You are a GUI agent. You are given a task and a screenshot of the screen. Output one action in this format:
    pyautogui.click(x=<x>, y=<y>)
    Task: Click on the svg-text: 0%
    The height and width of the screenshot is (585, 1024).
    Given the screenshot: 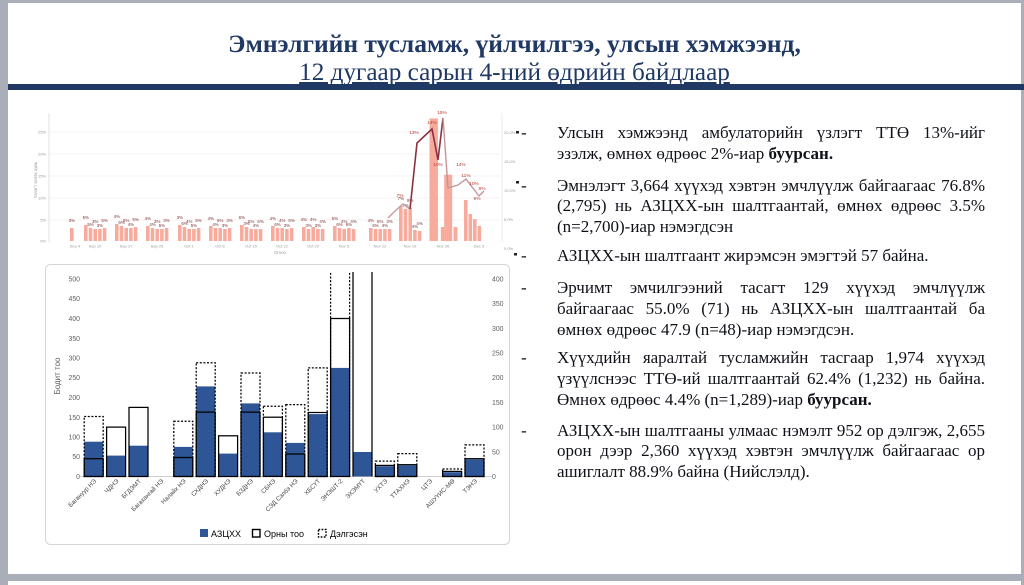 What is the action you would take?
    pyautogui.click(x=43, y=241)
    